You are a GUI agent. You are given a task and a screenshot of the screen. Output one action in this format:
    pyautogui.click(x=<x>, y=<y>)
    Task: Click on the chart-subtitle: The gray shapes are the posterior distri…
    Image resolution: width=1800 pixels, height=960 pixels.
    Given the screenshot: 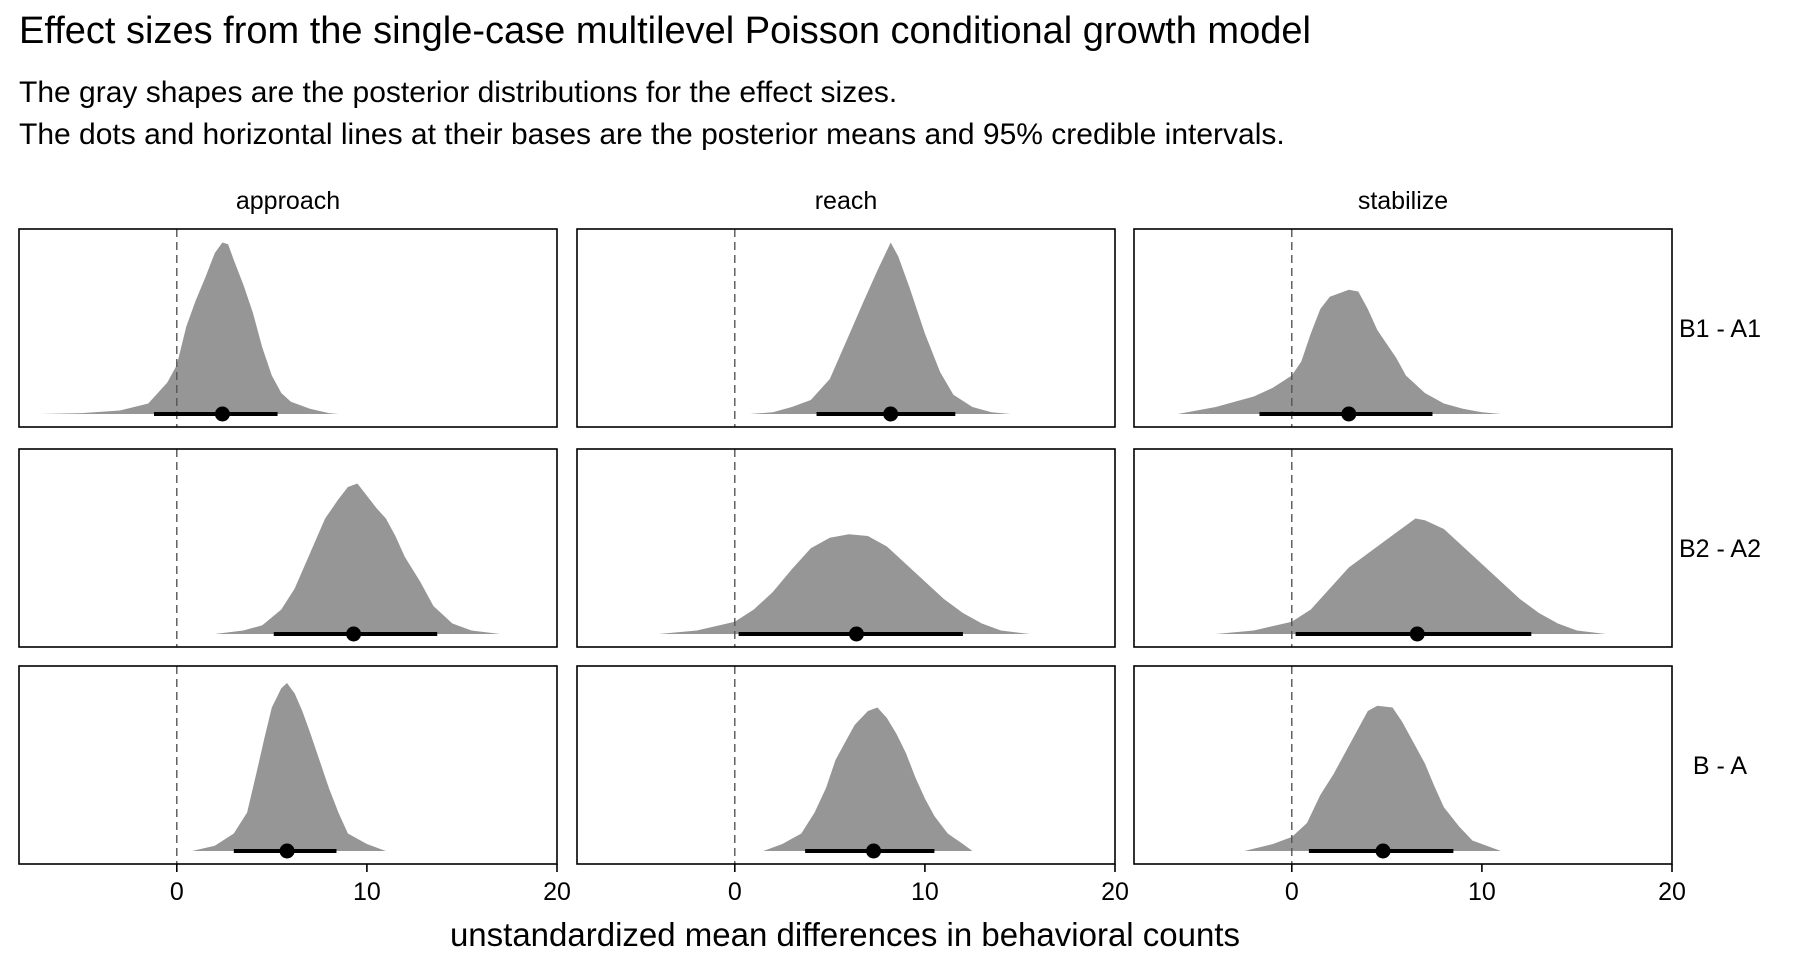 What is the action you would take?
    pyautogui.click(x=652, y=114)
    